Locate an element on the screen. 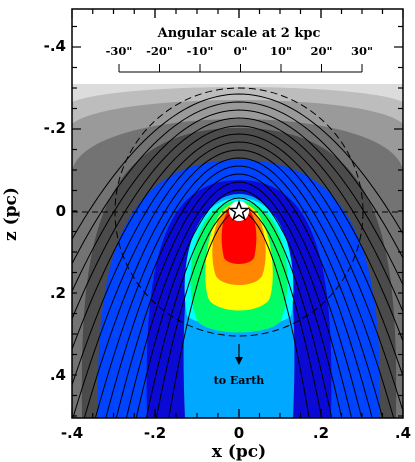  angular-scale-tick-label: 20" is located at coordinates (322, 51).